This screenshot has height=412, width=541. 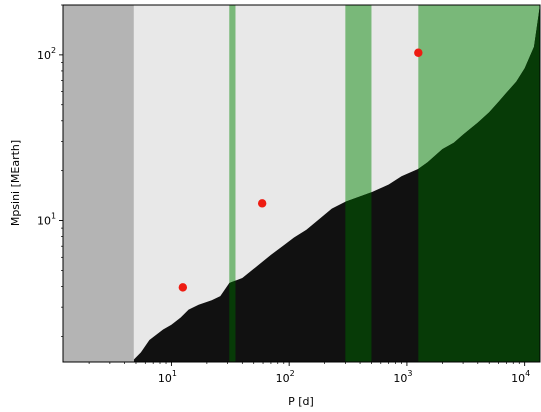 What do you see at coordinates (520, 377) in the screenshot?
I see `x-tick-label: 10⁴` at bounding box center [520, 377].